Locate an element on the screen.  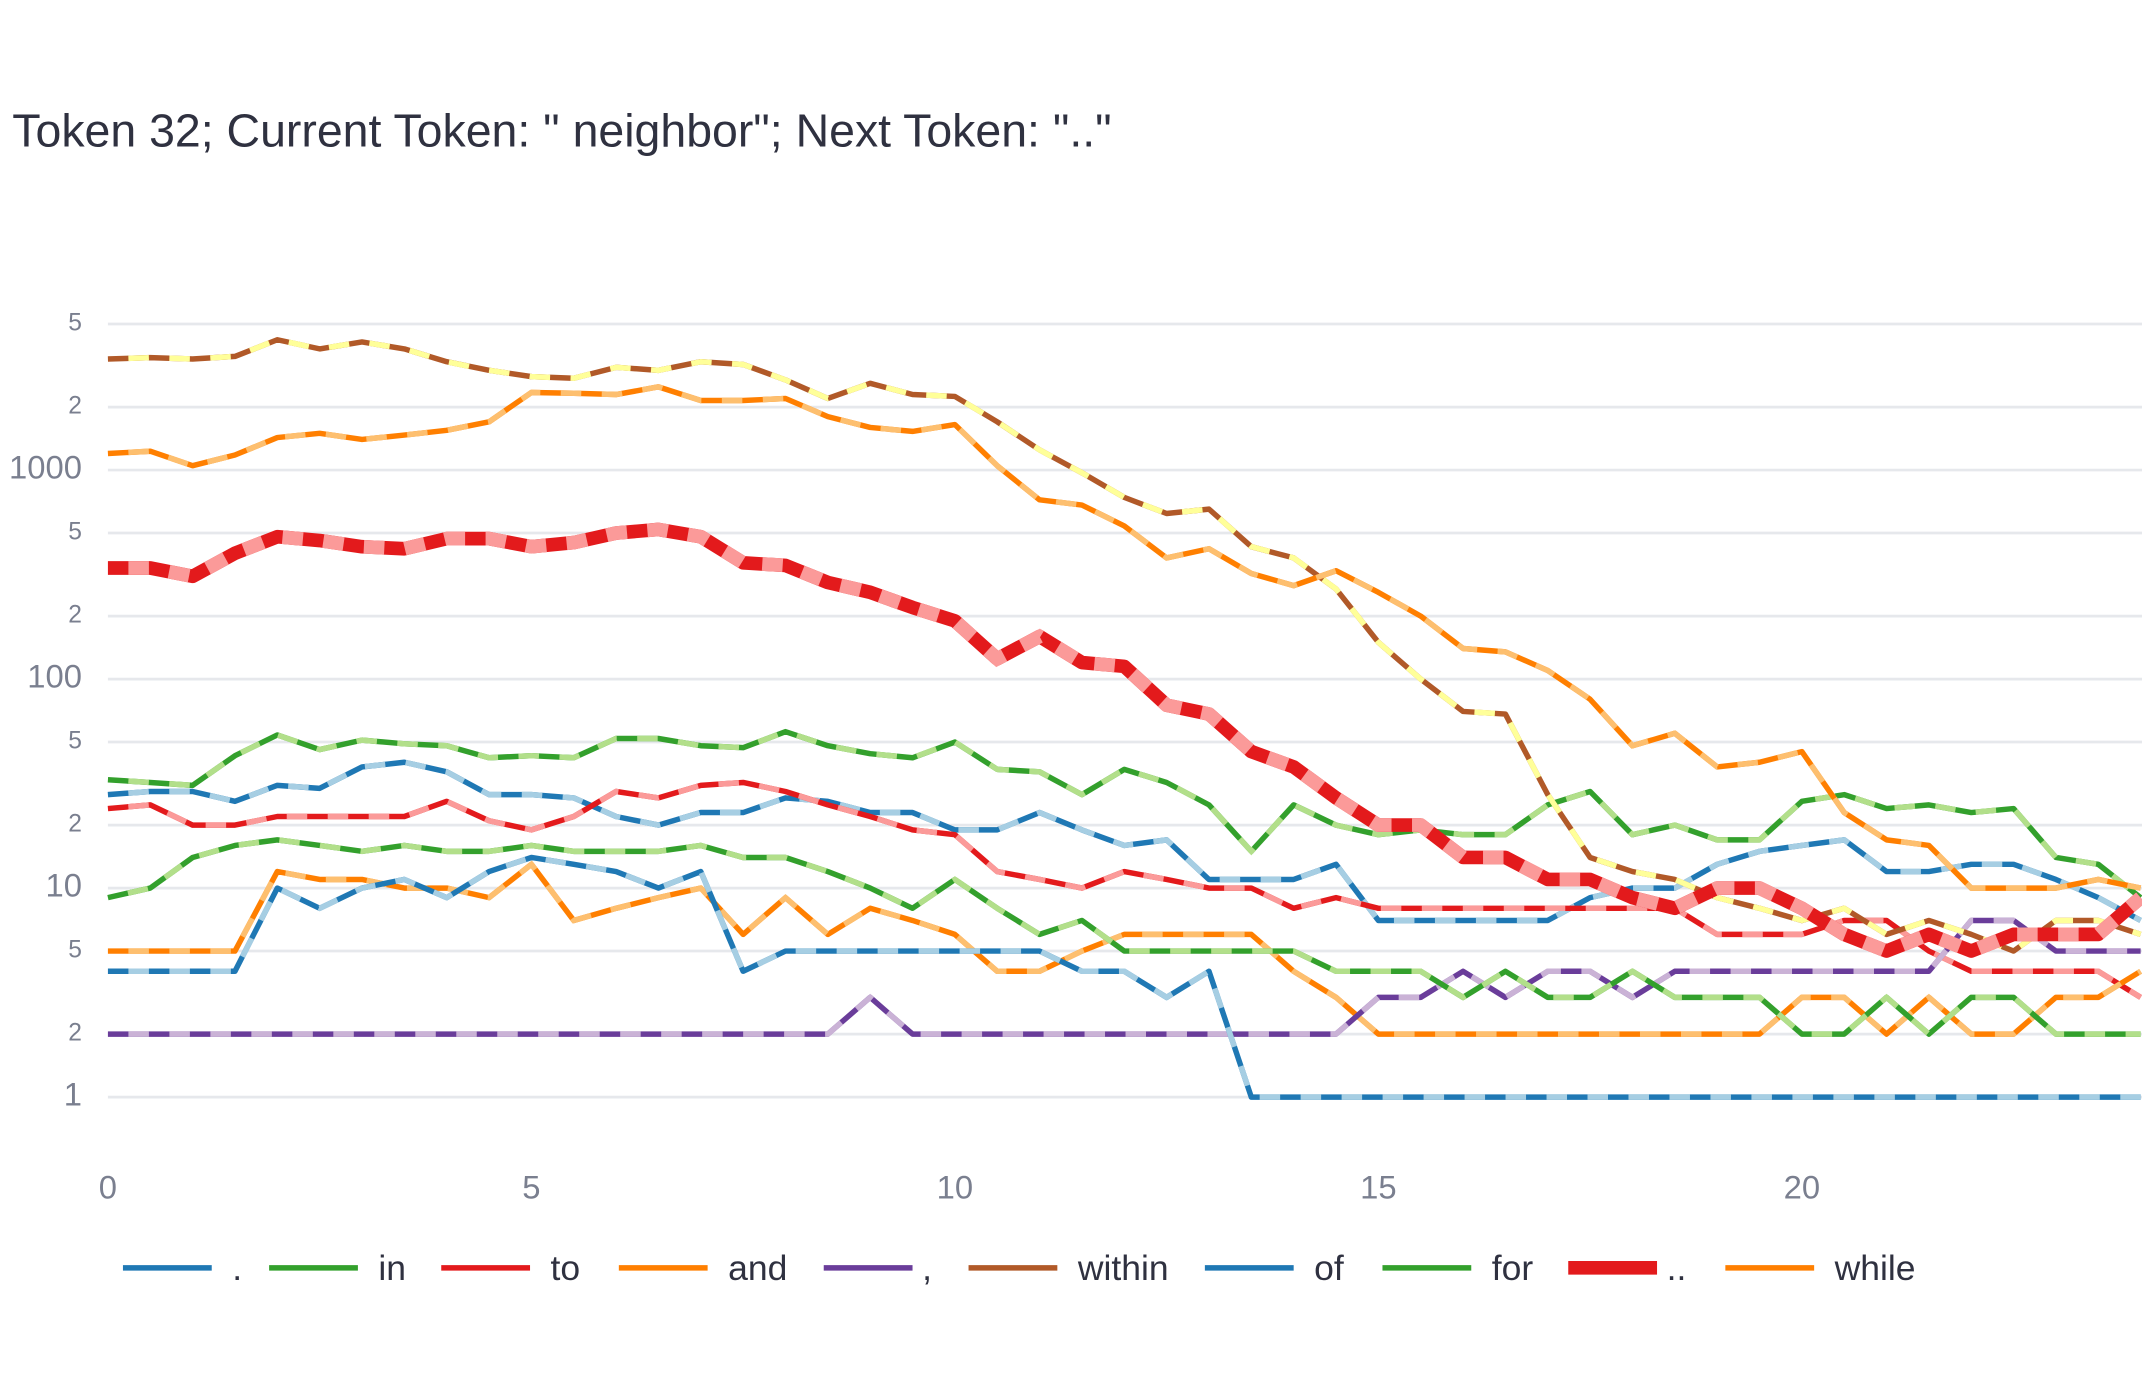
x-tick-label: 20 is located at coordinates (1802, 1187).